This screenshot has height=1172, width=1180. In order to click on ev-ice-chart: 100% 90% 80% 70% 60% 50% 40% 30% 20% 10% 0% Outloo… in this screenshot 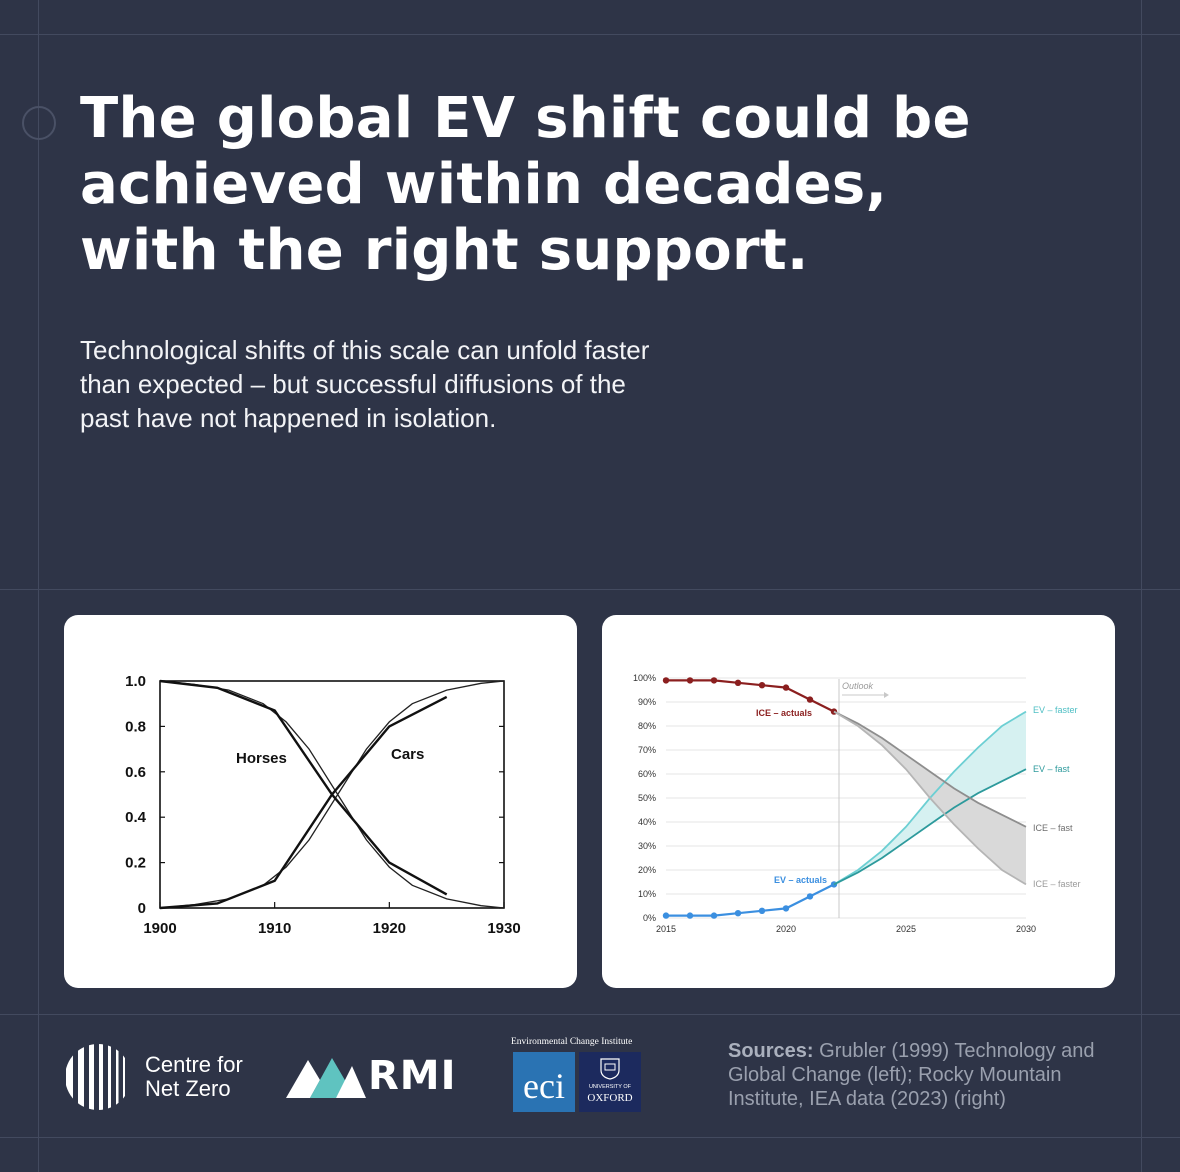, I will do `click(857, 803)`.